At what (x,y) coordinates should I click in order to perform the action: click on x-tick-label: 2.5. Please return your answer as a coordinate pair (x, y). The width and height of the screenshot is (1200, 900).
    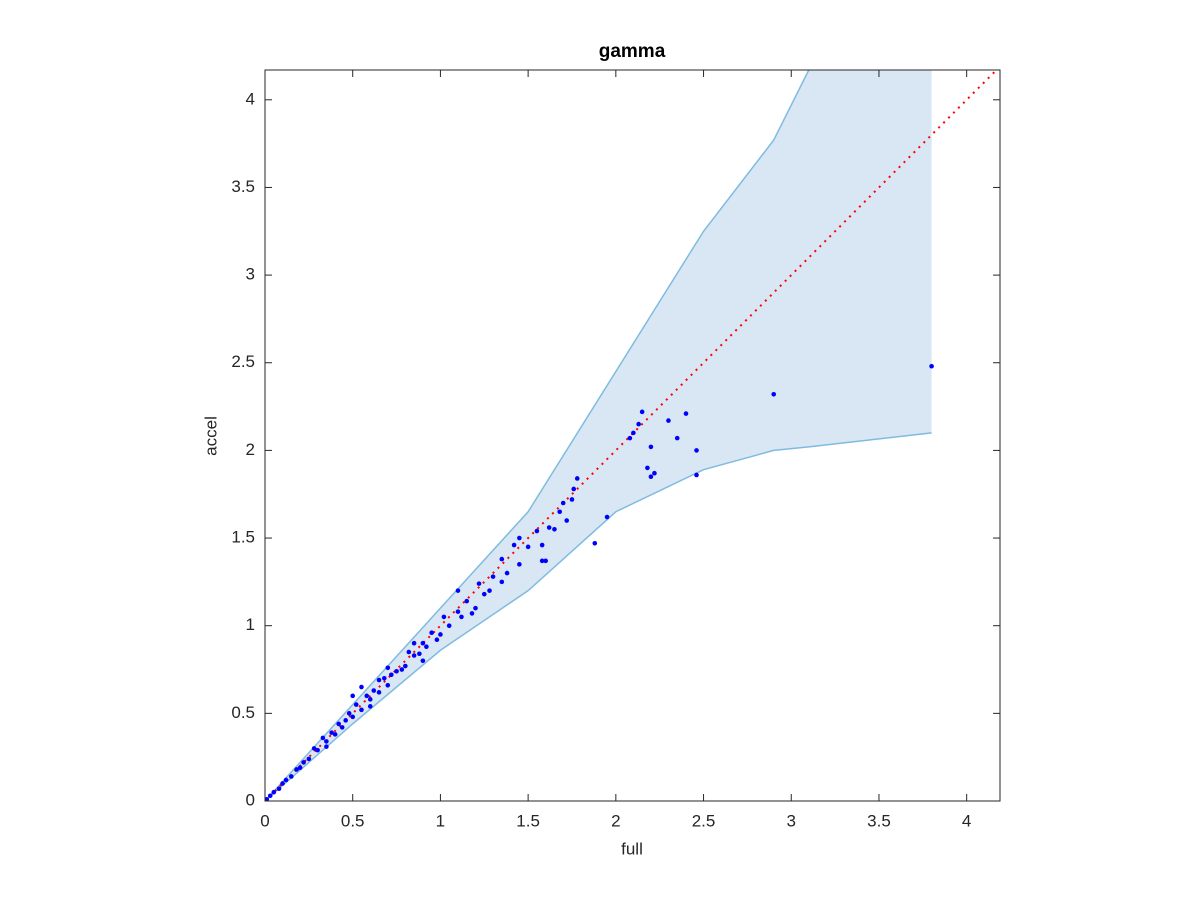
    Looking at the image, I should click on (704, 820).